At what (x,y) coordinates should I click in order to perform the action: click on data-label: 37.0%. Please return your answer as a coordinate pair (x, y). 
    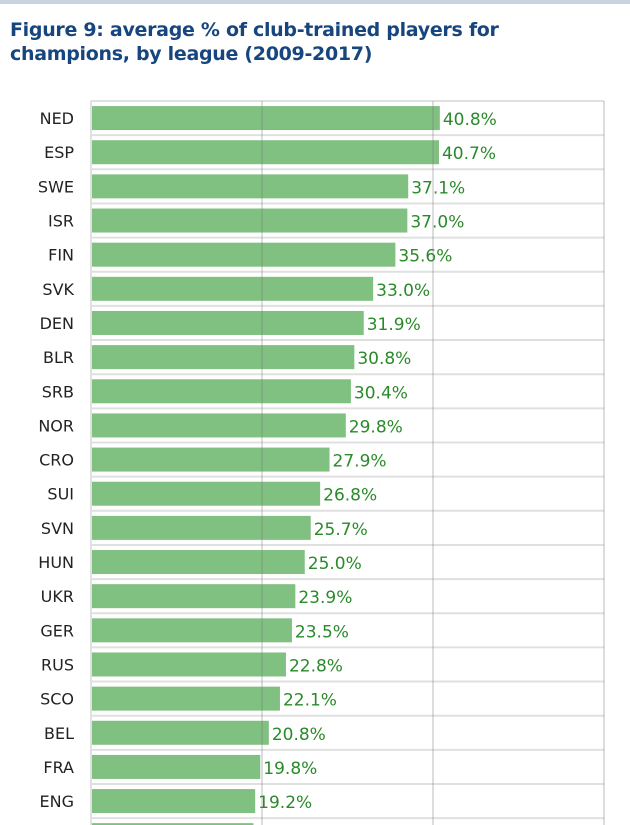
    Looking at the image, I should click on (437, 223).